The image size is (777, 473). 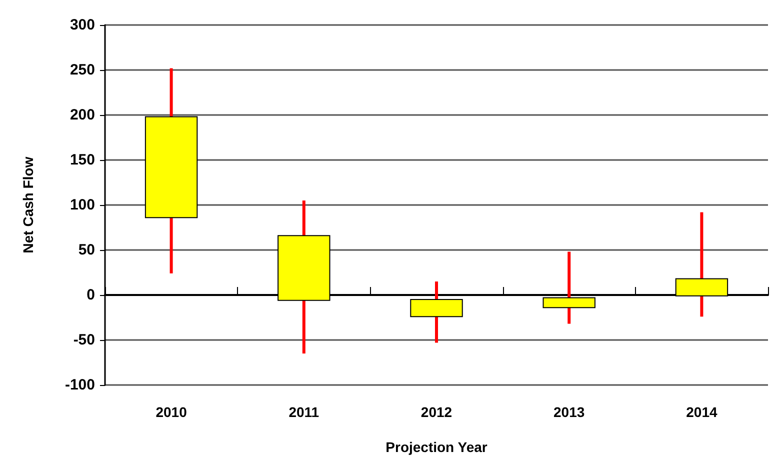 I want to click on y-tick-label: 150, so click(x=82, y=160).